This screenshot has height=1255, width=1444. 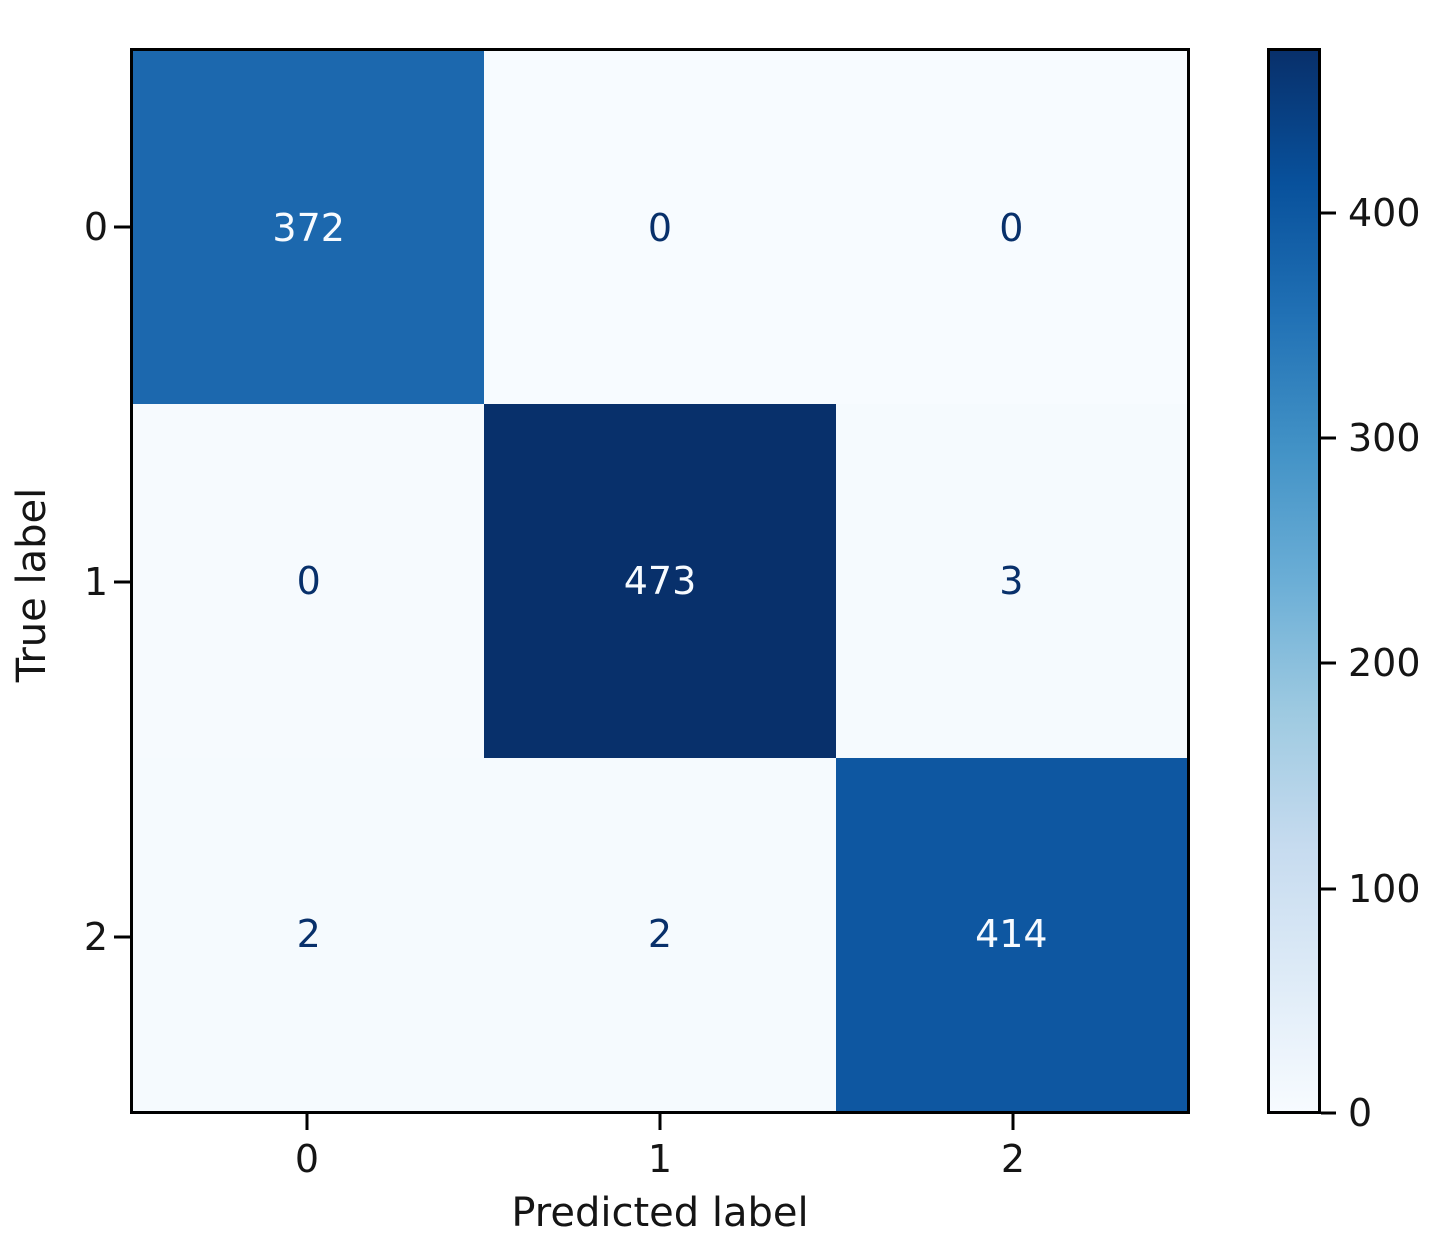 I want to click on colorbar-gradient, so click(x=1294, y=581).